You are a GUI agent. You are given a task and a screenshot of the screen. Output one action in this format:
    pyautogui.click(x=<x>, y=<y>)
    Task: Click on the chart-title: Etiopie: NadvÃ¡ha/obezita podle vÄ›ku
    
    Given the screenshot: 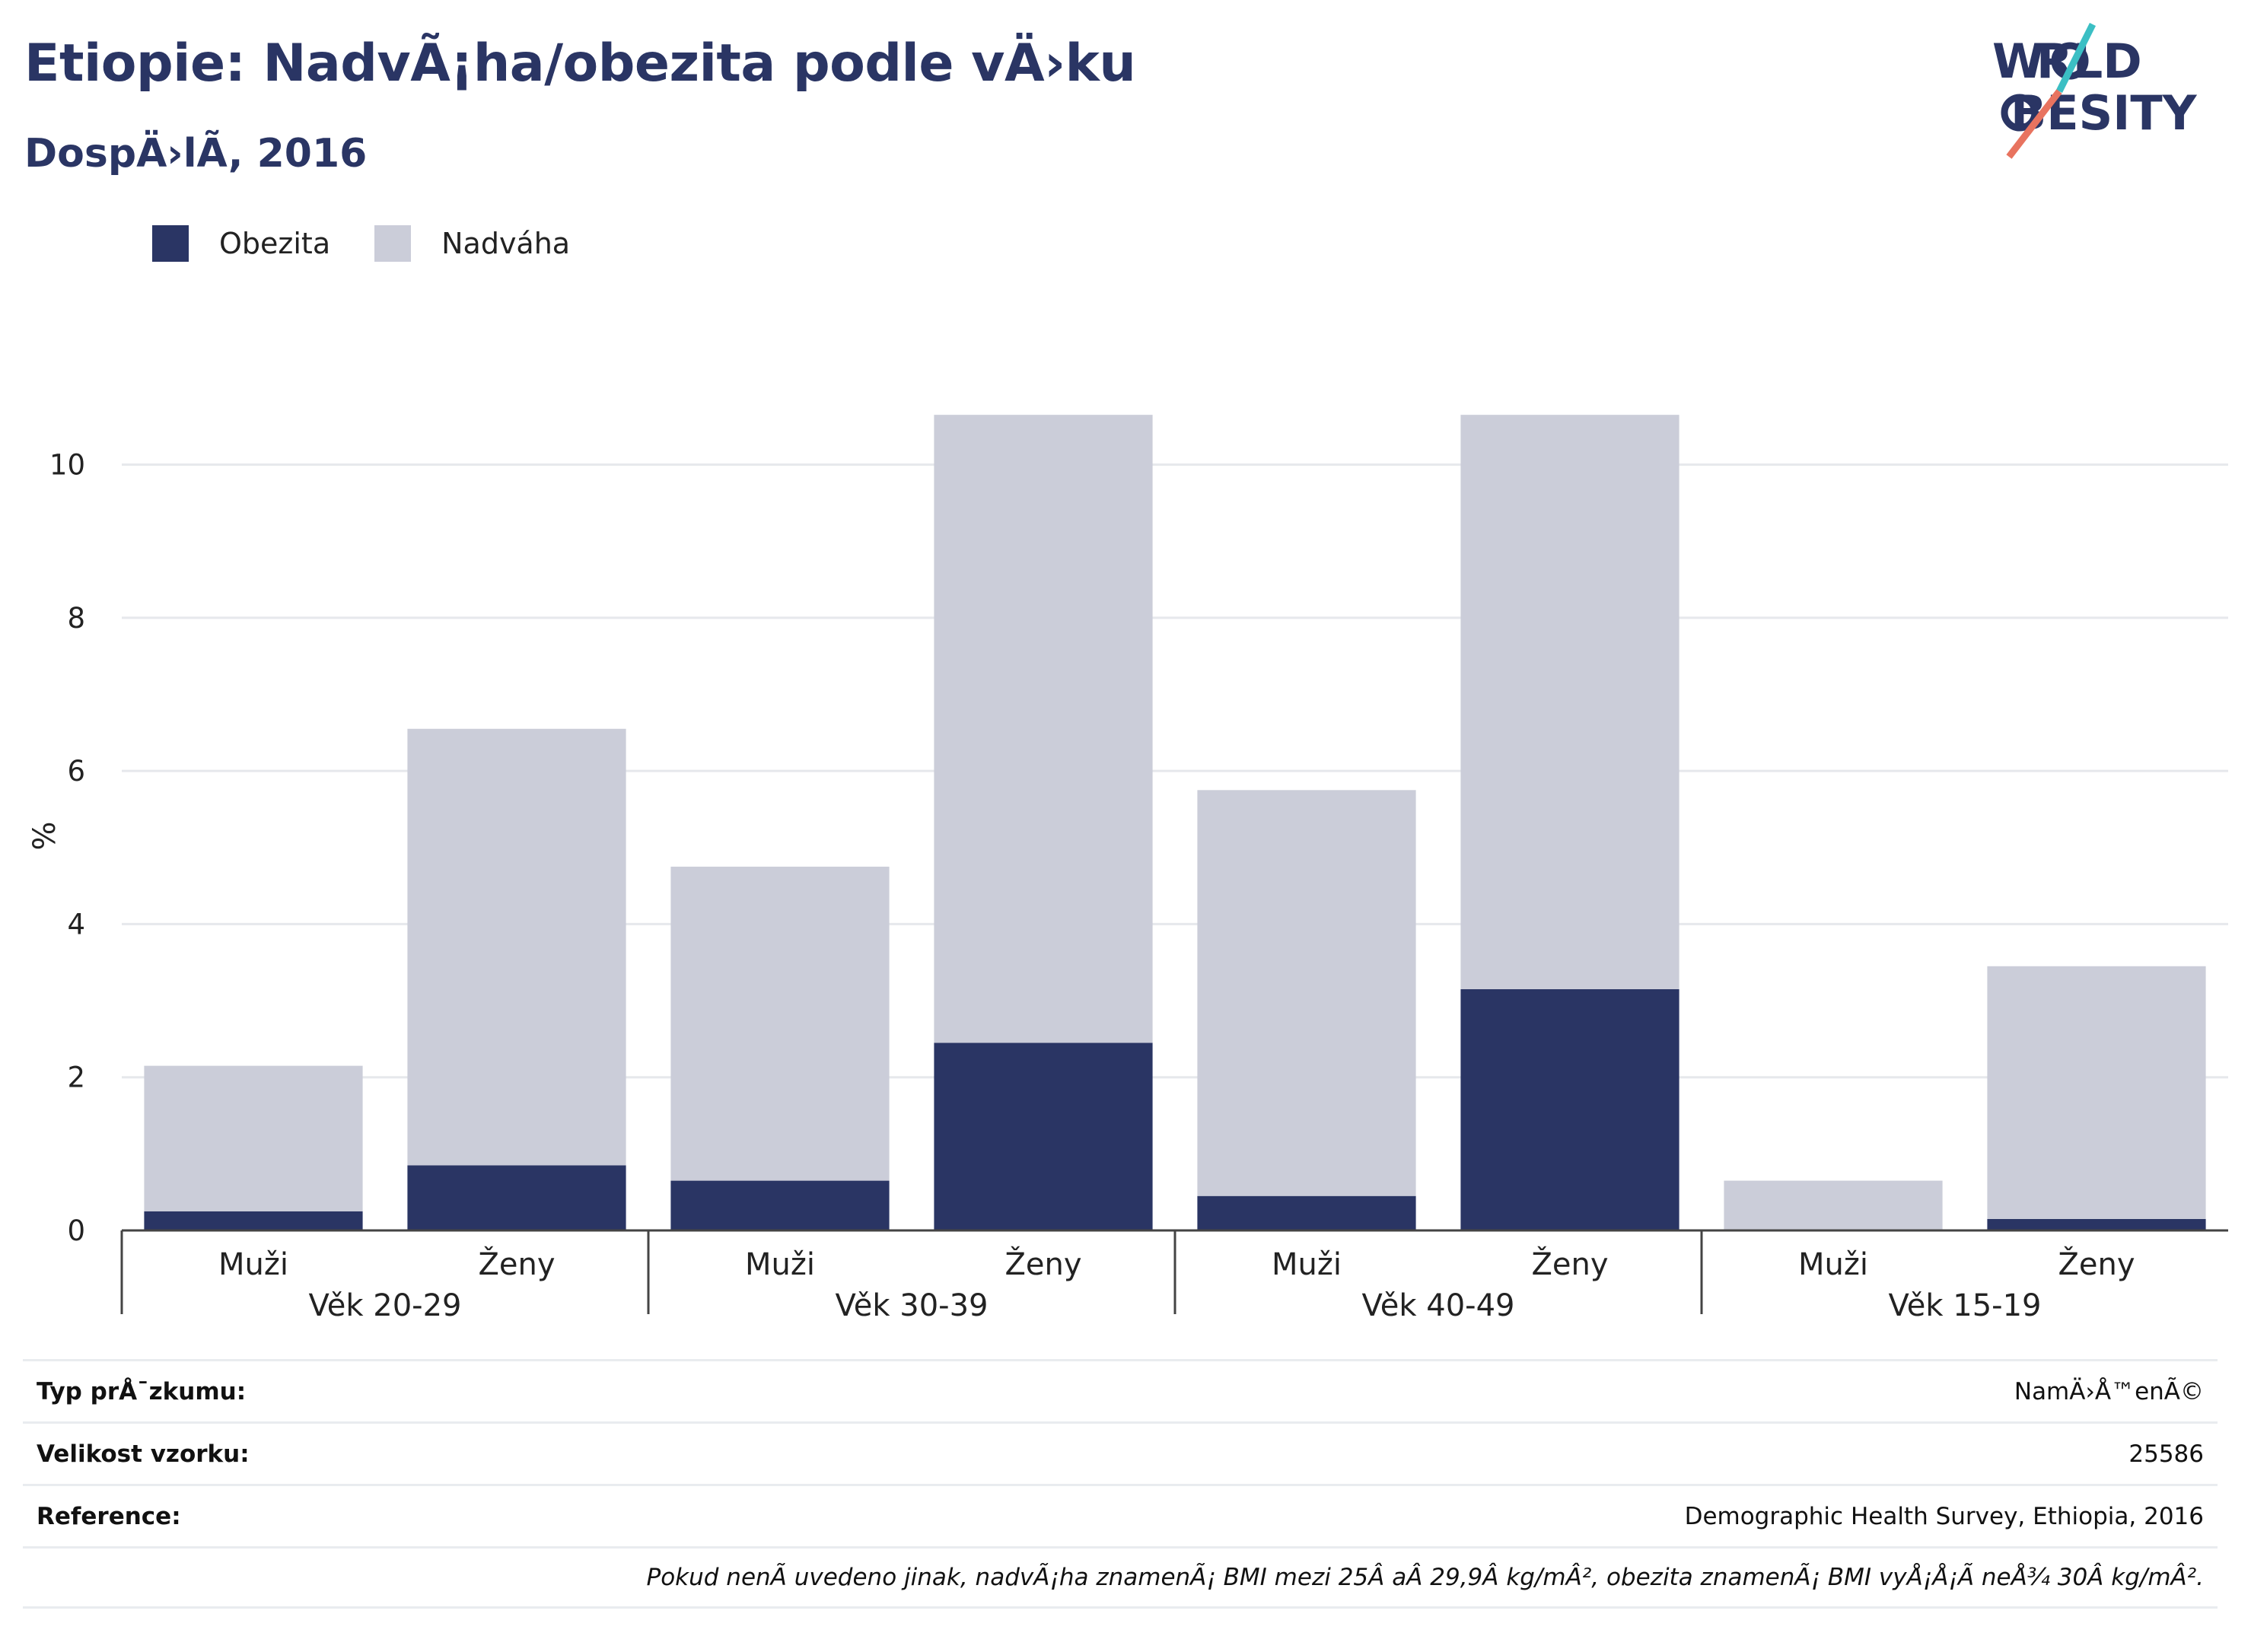 What is the action you would take?
    pyautogui.click(x=580, y=63)
    